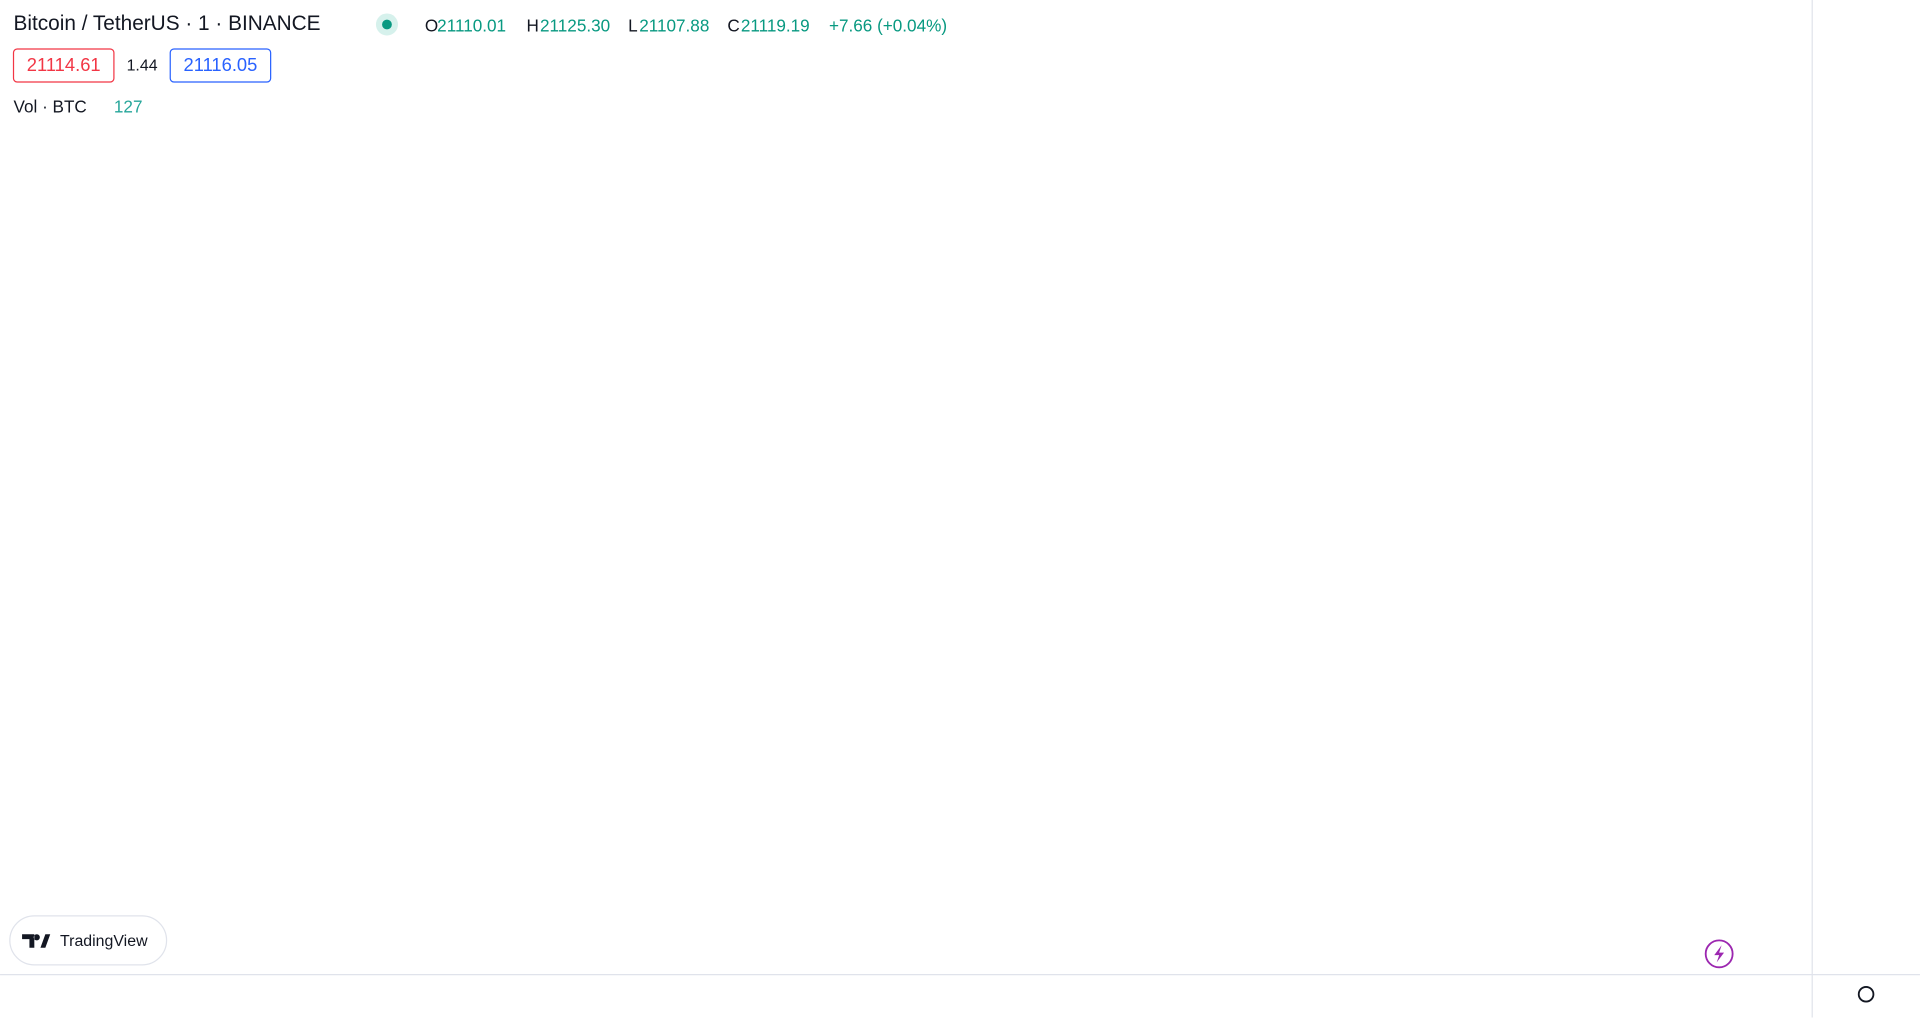 The width and height of the screenshot is (1920, 1018). Describe the element at coordinates (633, 25) in the screenshot. I see `ohlc-letter: L` at that location.